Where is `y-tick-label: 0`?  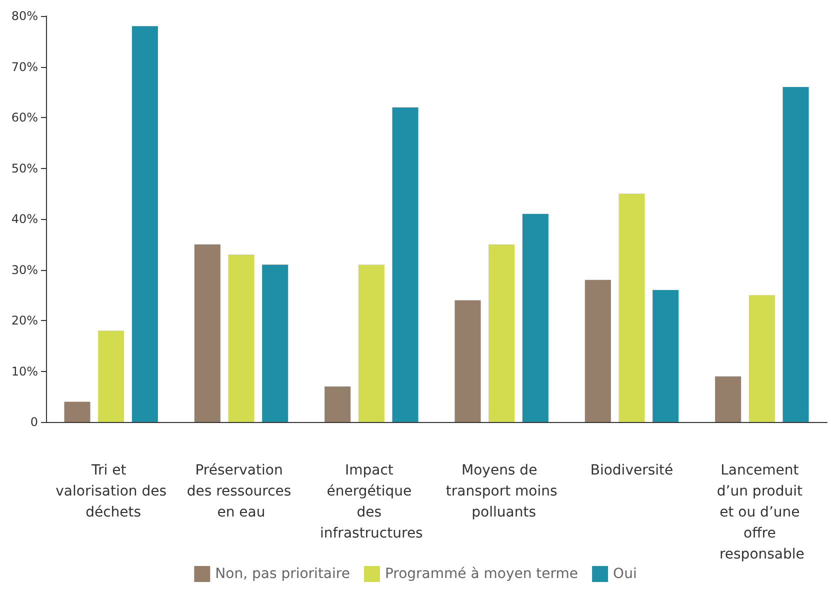 y-tick-label: 0 is located at coordinates (34, 422).